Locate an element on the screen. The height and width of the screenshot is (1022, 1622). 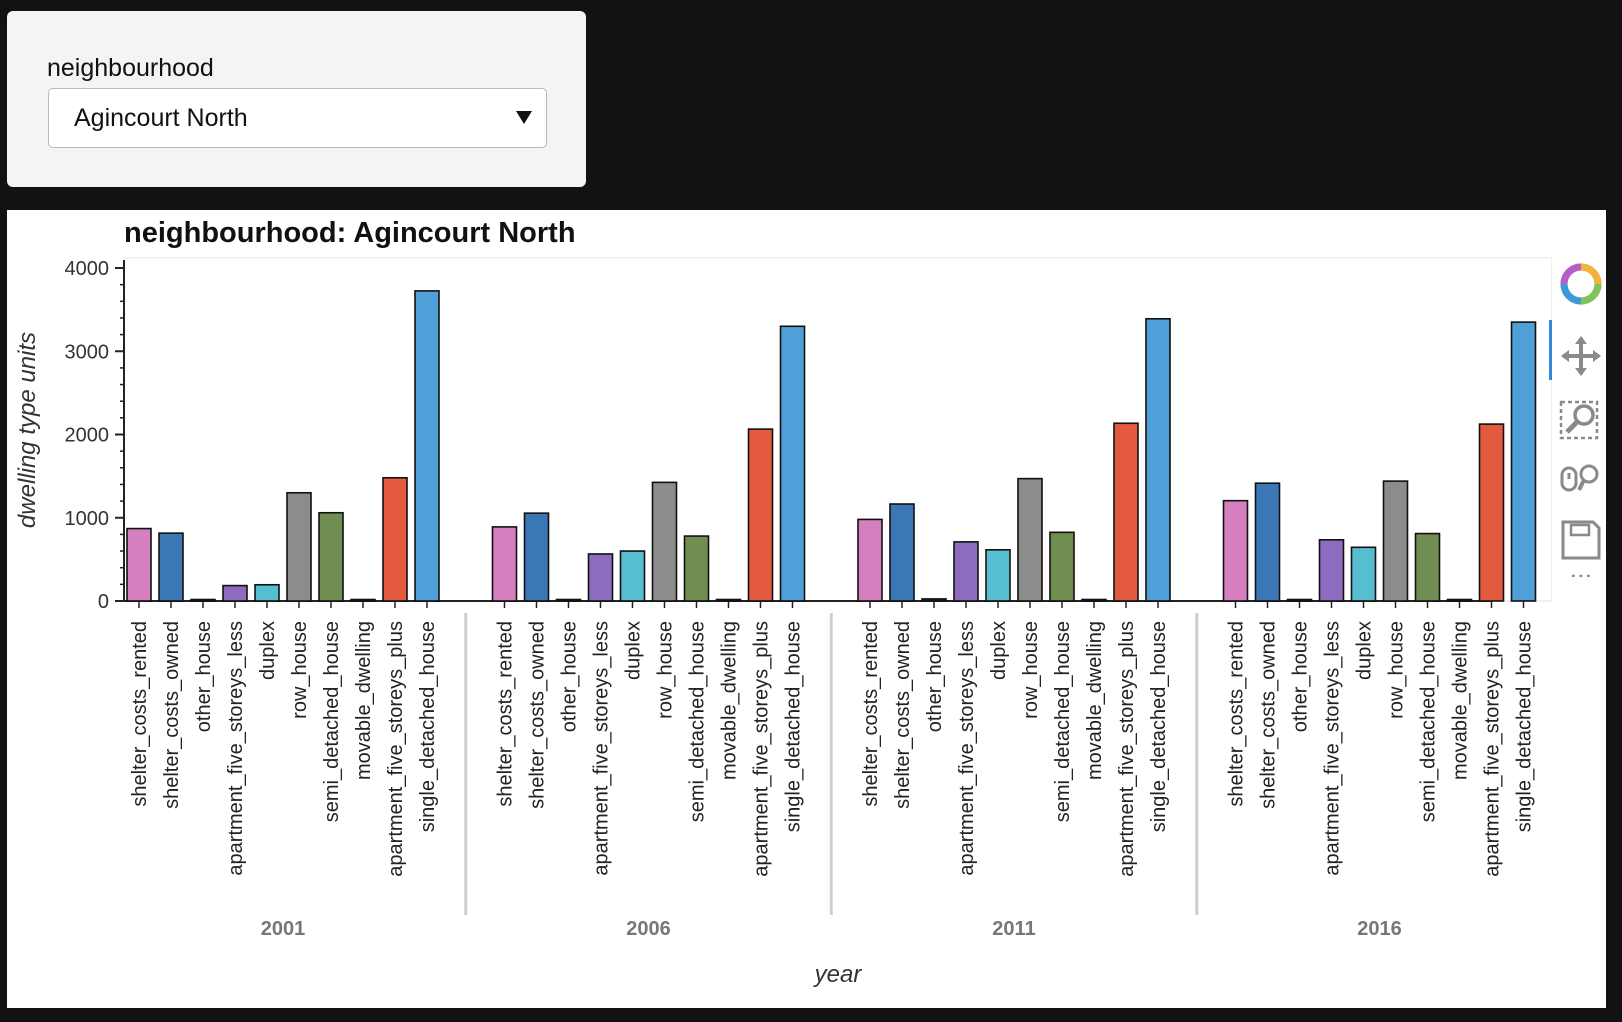
box-zoom-icon is located at coordinates (1581, 420).